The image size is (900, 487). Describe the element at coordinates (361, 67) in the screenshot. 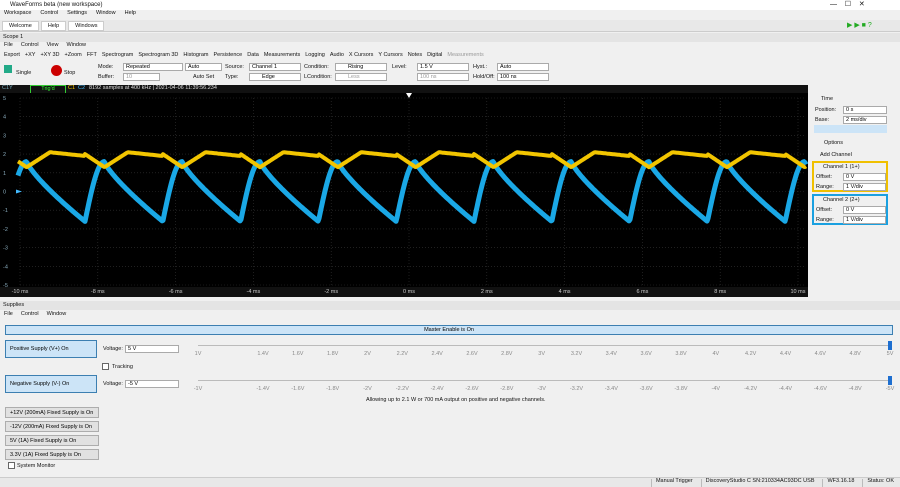

I see `condition-select: Rising` at that location.